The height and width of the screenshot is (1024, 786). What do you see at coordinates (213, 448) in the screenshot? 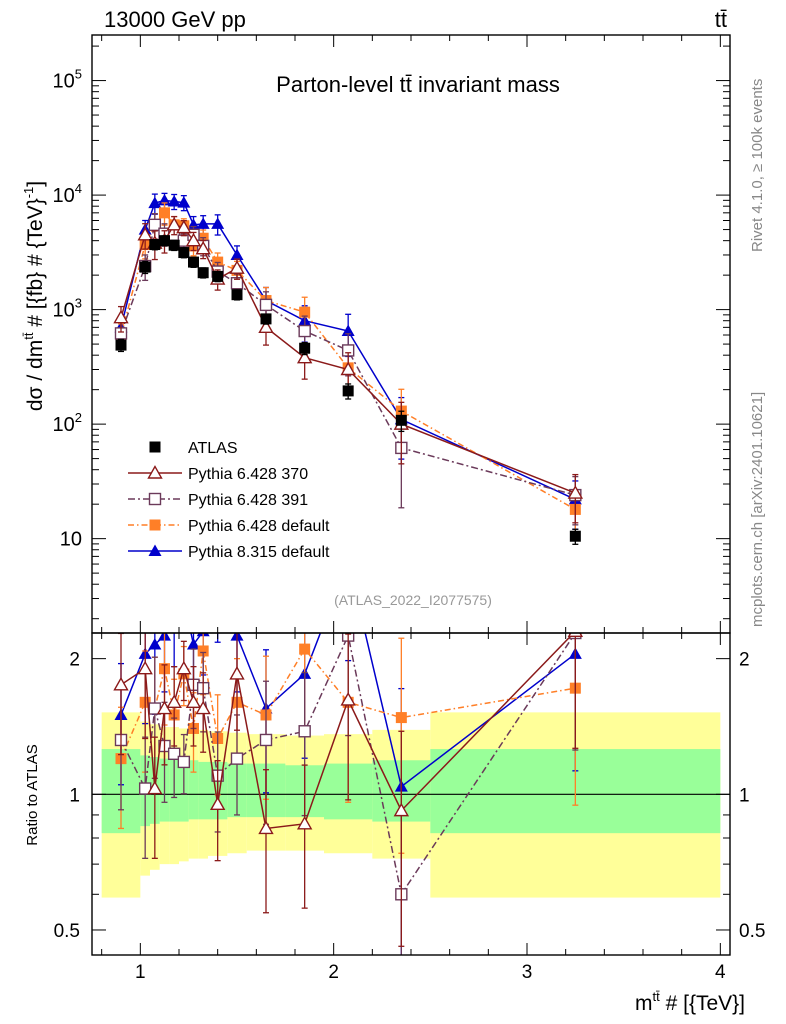
I see `legend-label: ATLAS` at bounding box center [213, 448].